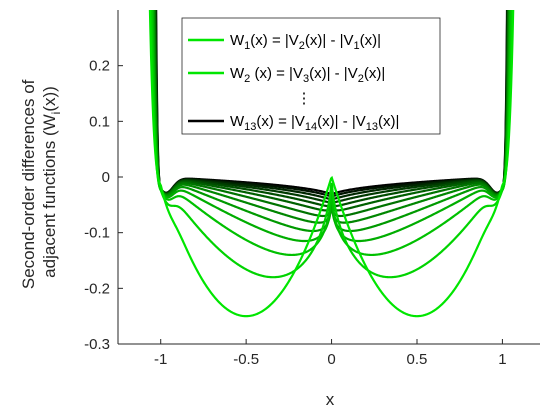 This screenshot has height=416, width=550. Describe the element at coordinates (307, 75) in the screenshot. I see `legend-entry: W2 (x) = |V3(x)| - |V2(x)|` at that location.